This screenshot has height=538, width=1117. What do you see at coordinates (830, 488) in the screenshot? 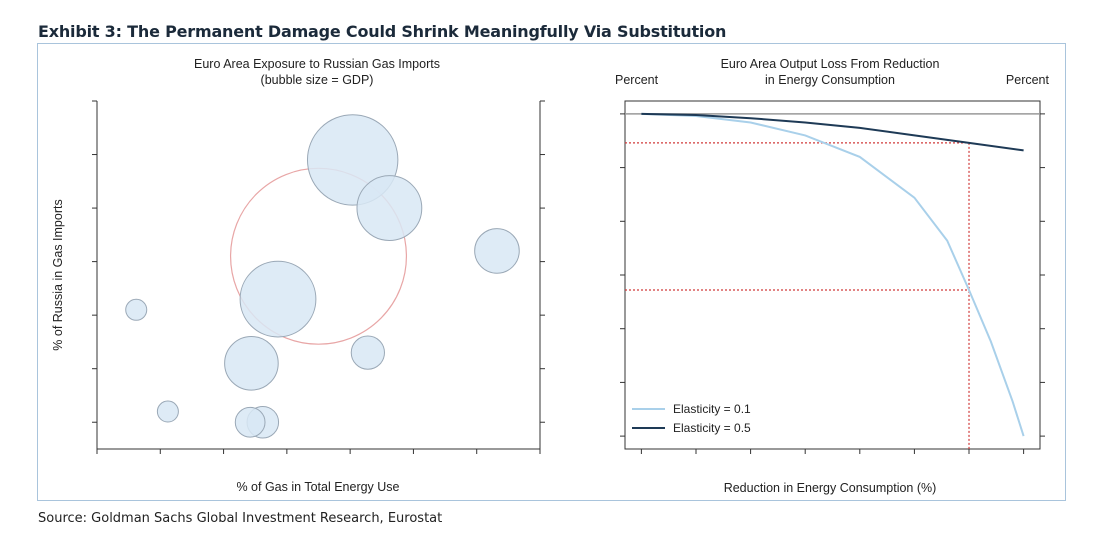
I see `line-chart-xlabel: Reduction in Energy Consumption (%)` at bounding box center [830, 488].